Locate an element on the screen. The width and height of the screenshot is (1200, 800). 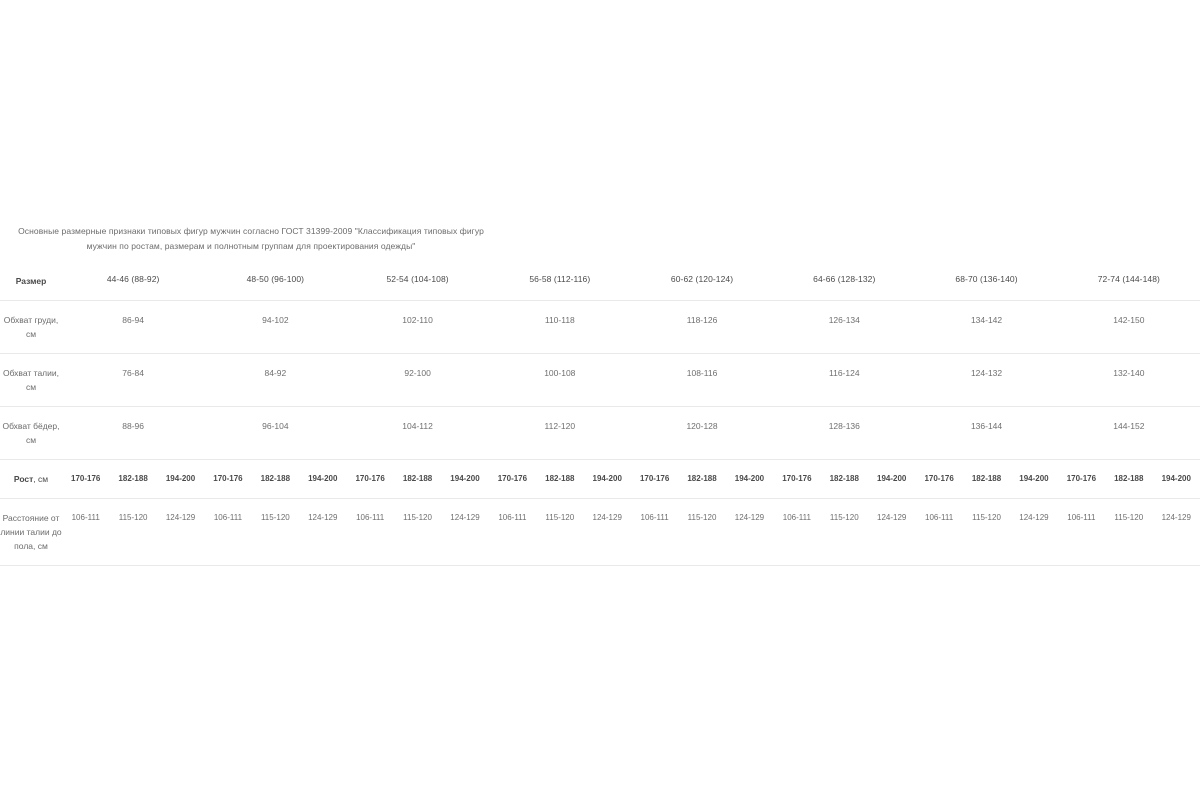
table-cell: 142-150 is located at coordinates (1129, 320).